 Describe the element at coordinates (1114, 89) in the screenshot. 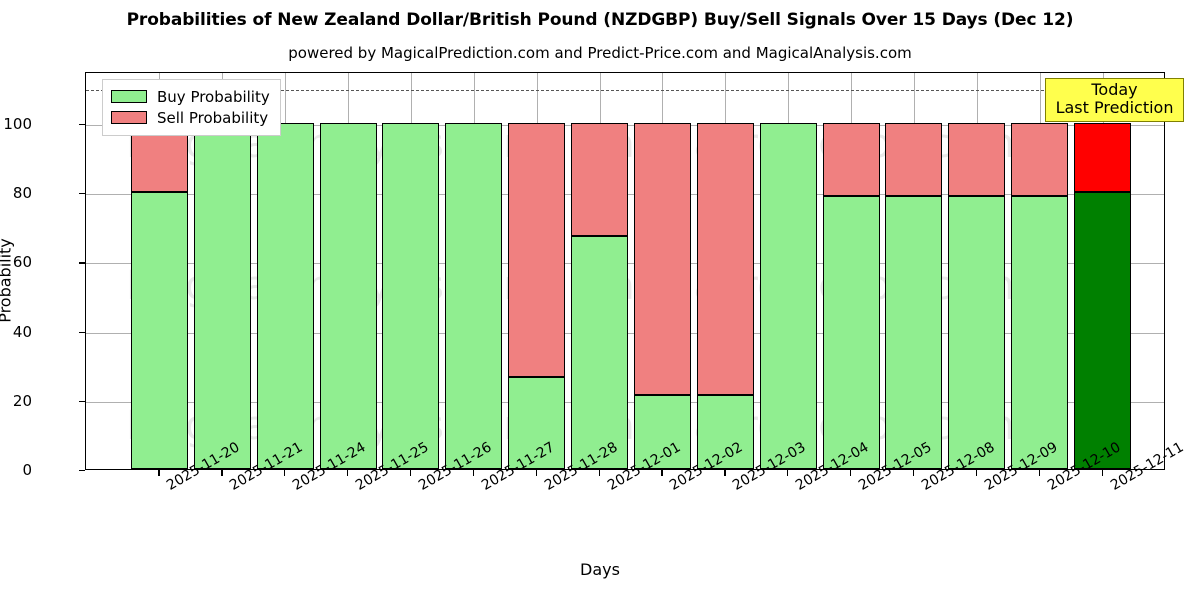

I see `today-annotation-line1: Today` at that location.